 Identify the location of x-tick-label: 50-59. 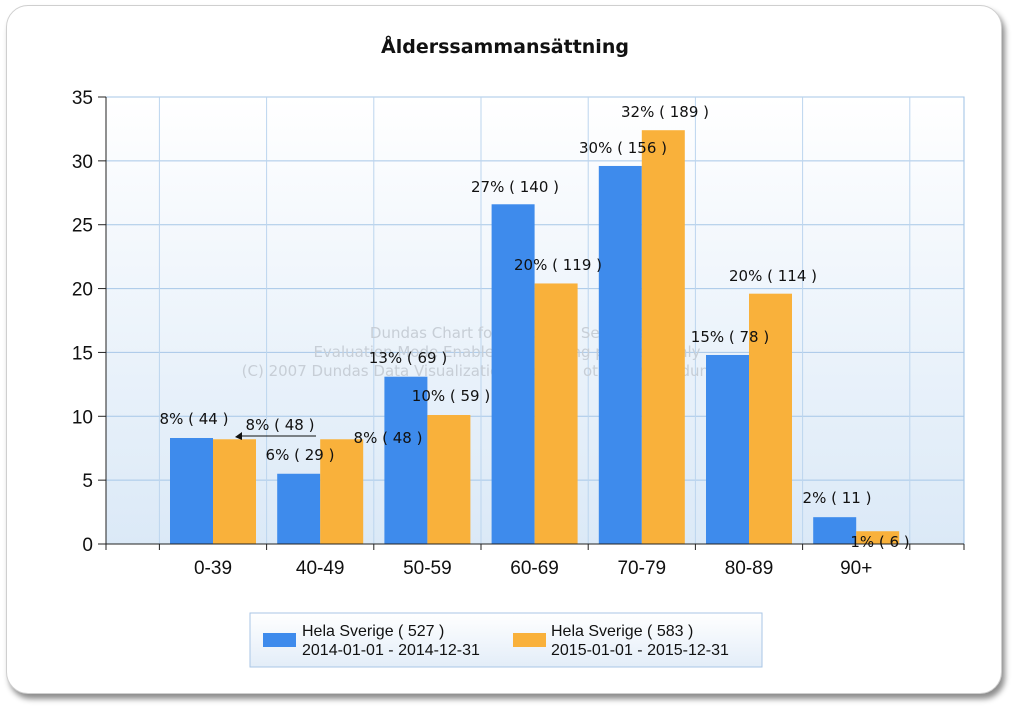
(427, 568).